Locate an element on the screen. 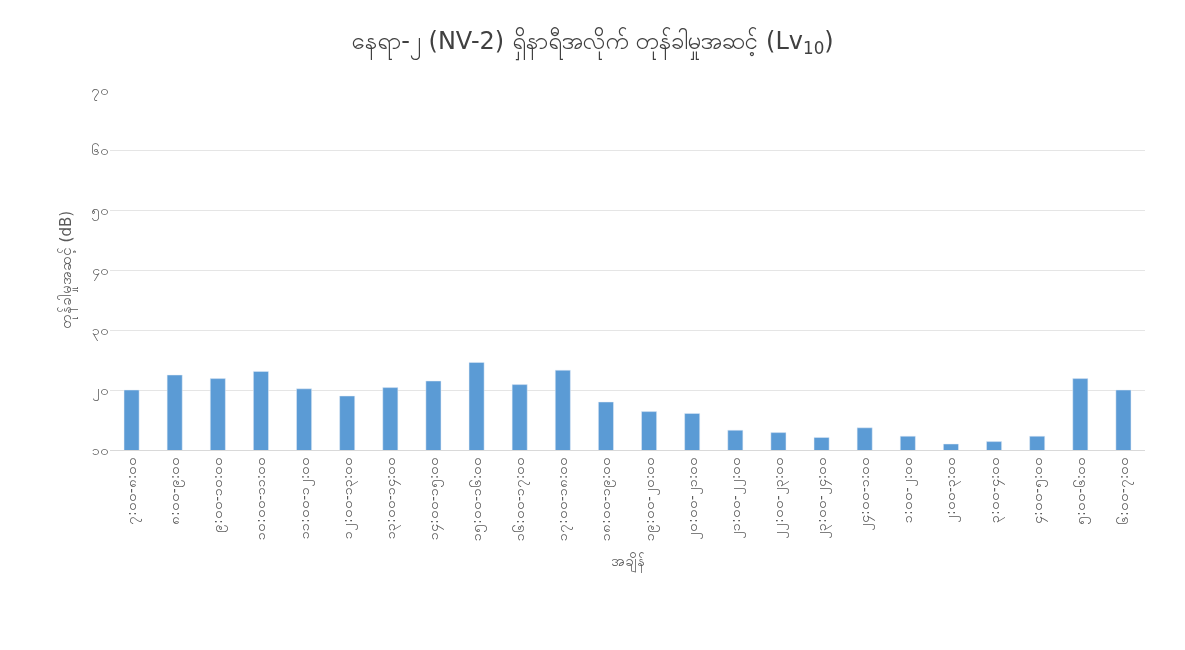 The width and height of the screenshot is (1185, 650). x-tick-label: ၁:၀၀-၂:၀၀ is located at coordinates (909, 490).